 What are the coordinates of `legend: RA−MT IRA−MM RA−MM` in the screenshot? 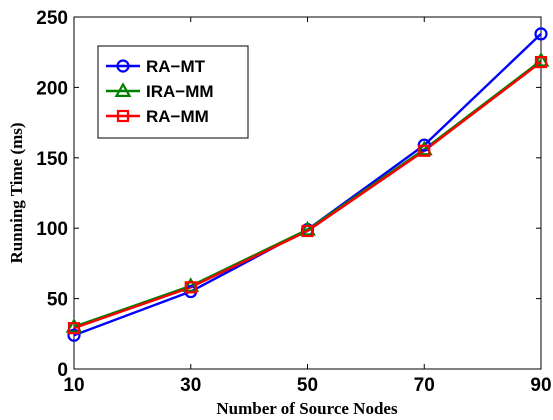 It's located at (173, 92).